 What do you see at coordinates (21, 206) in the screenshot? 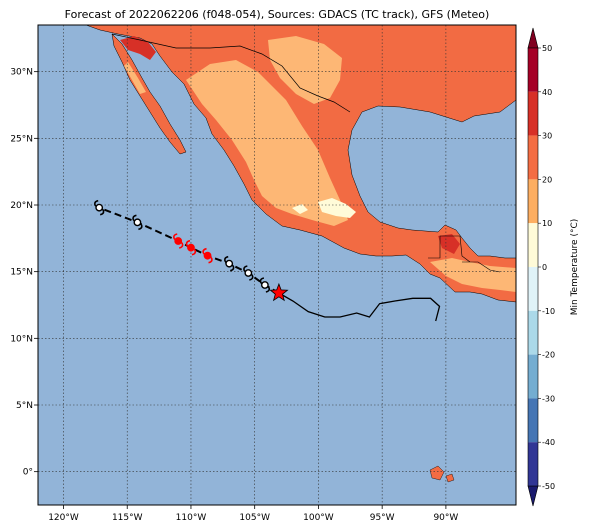
I see `lat-tick-label: 20°N` at bounding box center [21, 206].